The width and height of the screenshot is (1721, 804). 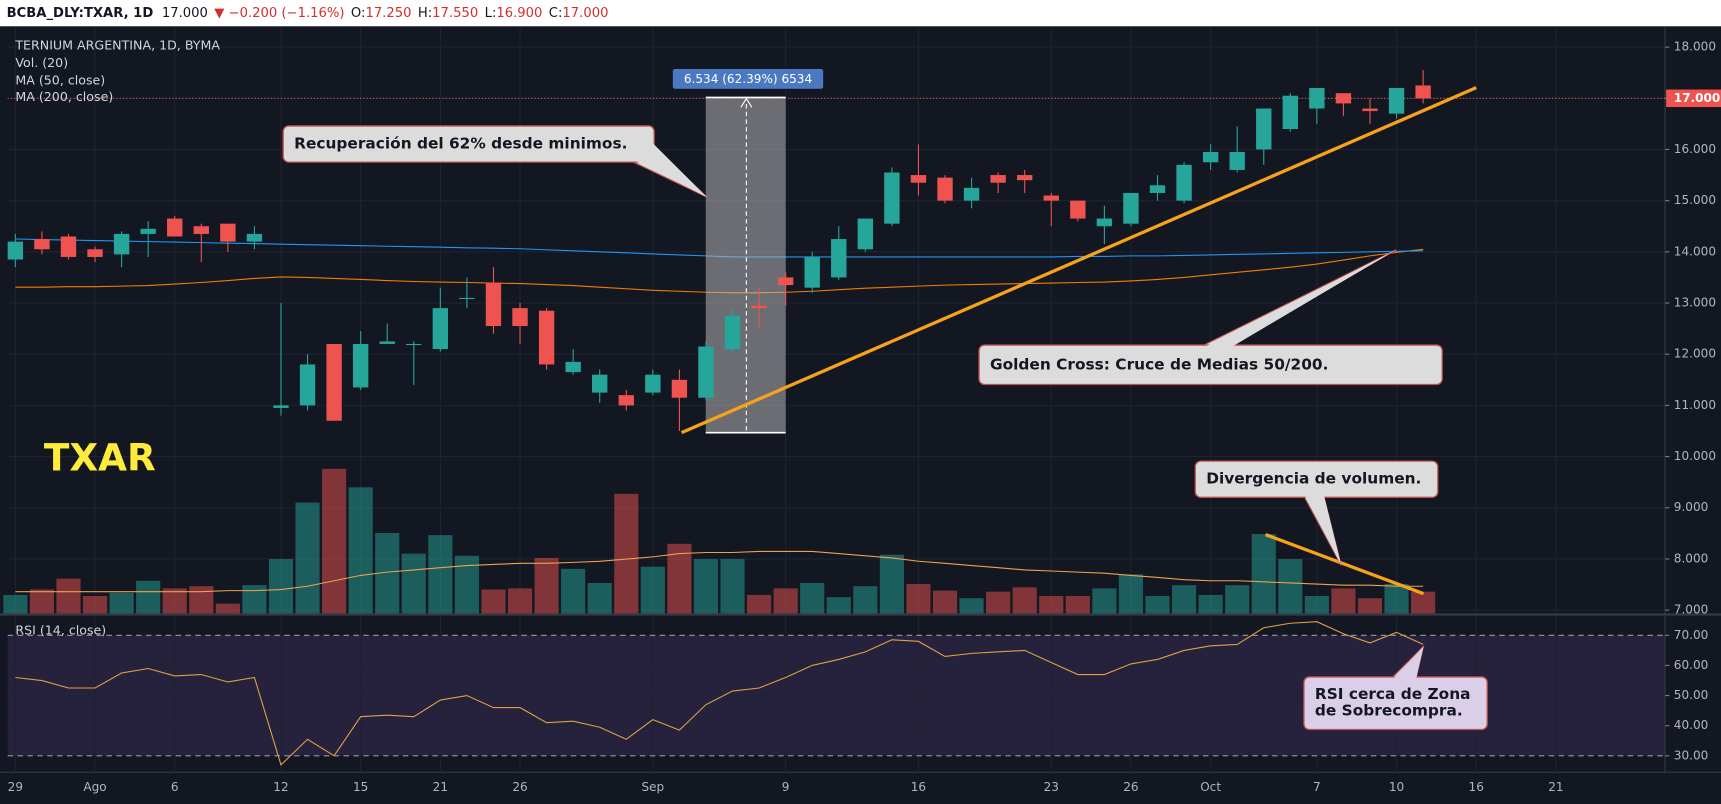 I want to click on legend-entry: MA (50, close), so click(x=60, y=80).